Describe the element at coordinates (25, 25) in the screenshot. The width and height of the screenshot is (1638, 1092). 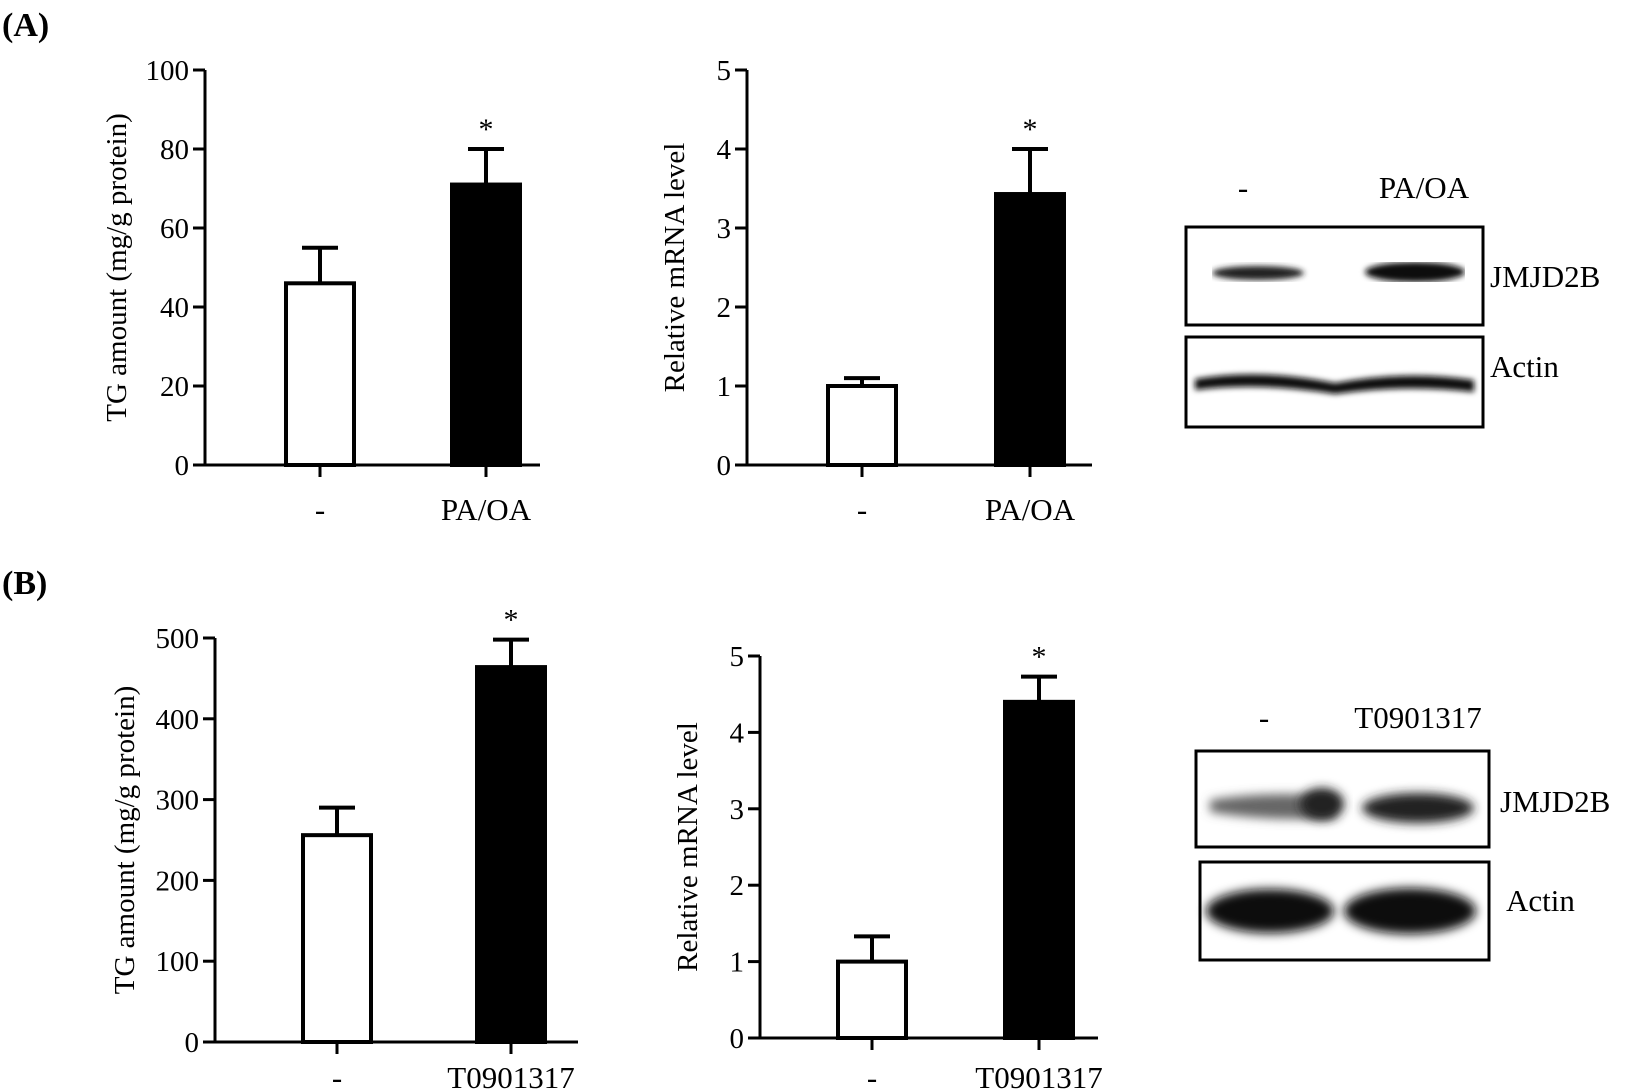
I see `panel-label-a: (A)` at that location.